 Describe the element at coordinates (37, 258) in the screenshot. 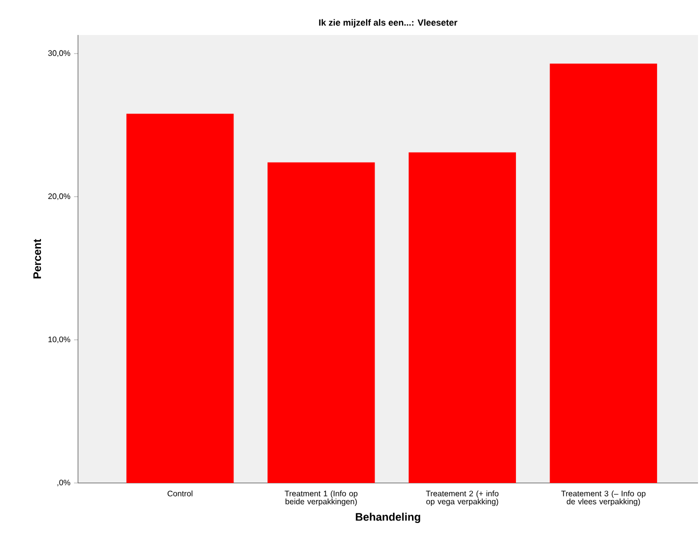

I see `y-axis-title: Percent` at that location.